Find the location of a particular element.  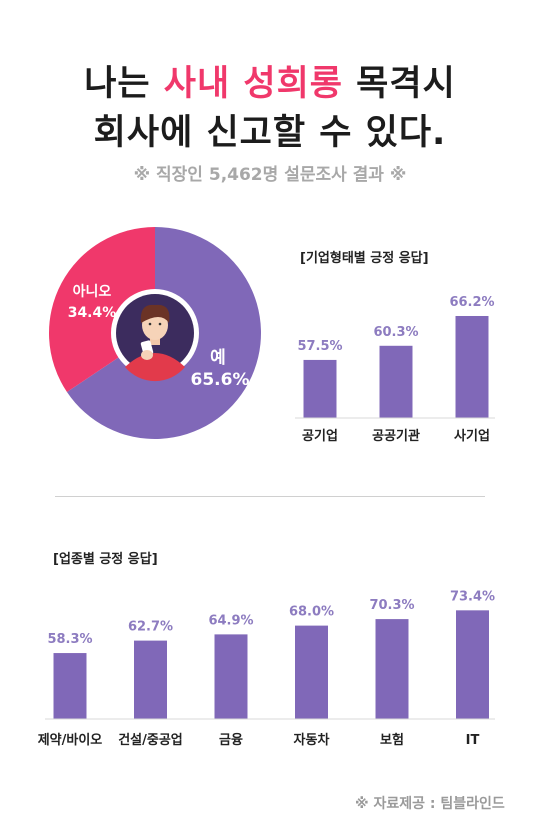

industry-value-label: 68.0% is located at coordinates (311, 612).